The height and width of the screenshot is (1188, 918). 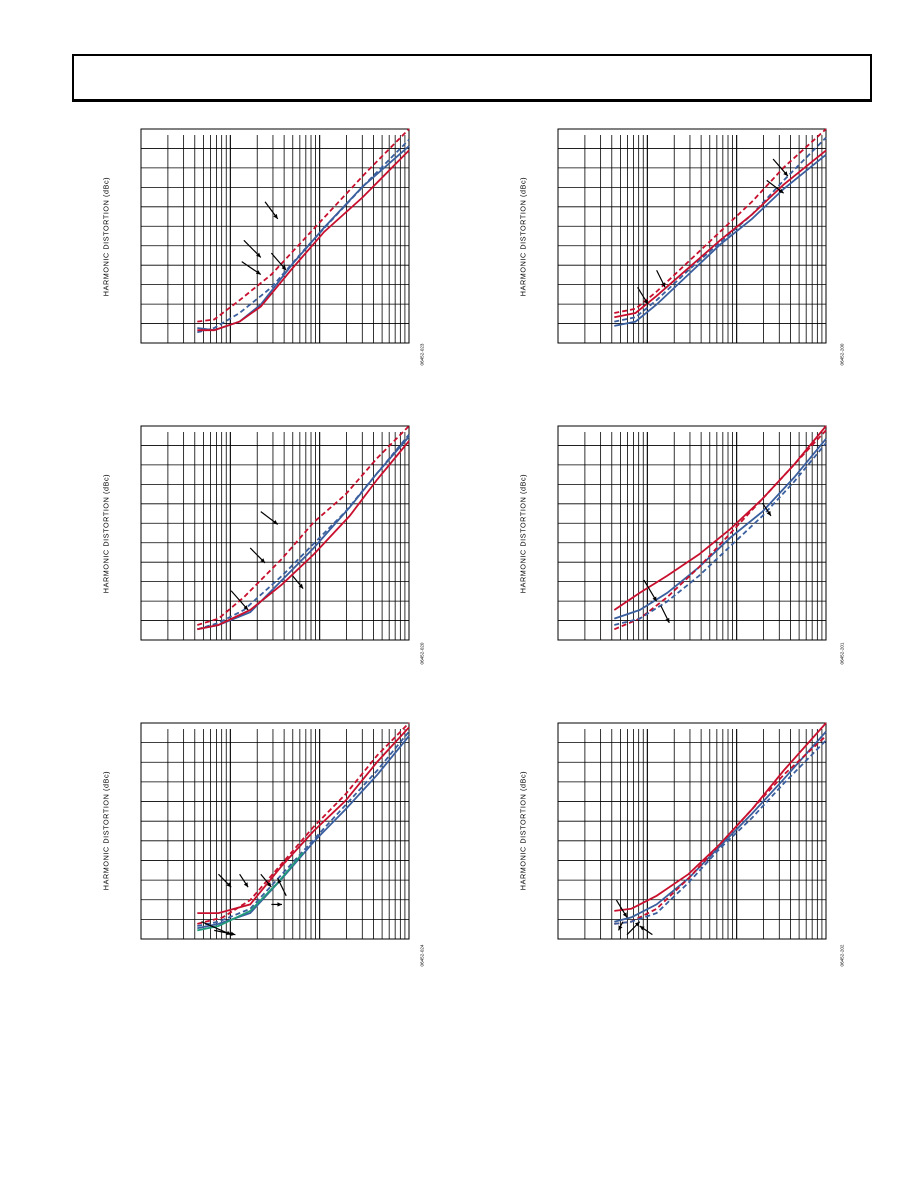 What do you see at coordinates (842, 653) in the screenshot?
I see `chart-5-figure-id: 06452-201` at bounding box center [842, 653].